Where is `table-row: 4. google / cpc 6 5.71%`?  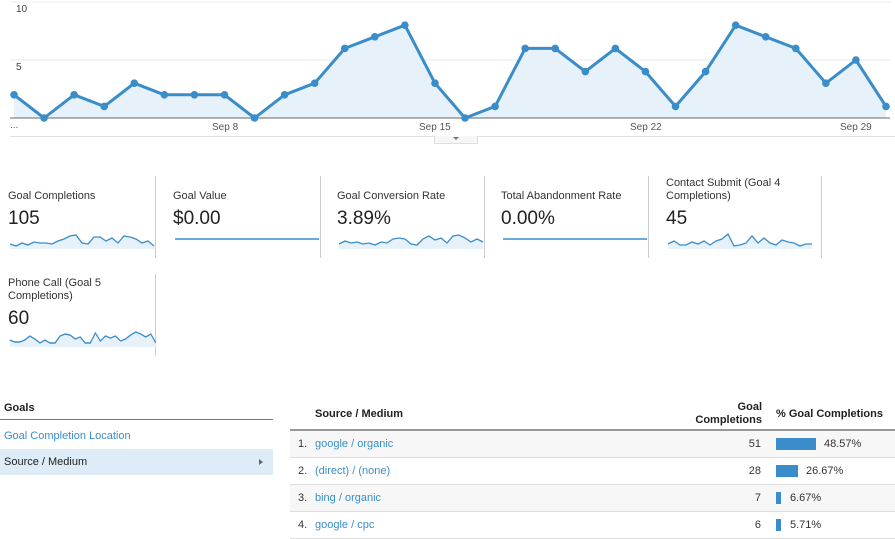 table-row: 4. google / cpc 6 5.71% is located at coordinates (592, 525).